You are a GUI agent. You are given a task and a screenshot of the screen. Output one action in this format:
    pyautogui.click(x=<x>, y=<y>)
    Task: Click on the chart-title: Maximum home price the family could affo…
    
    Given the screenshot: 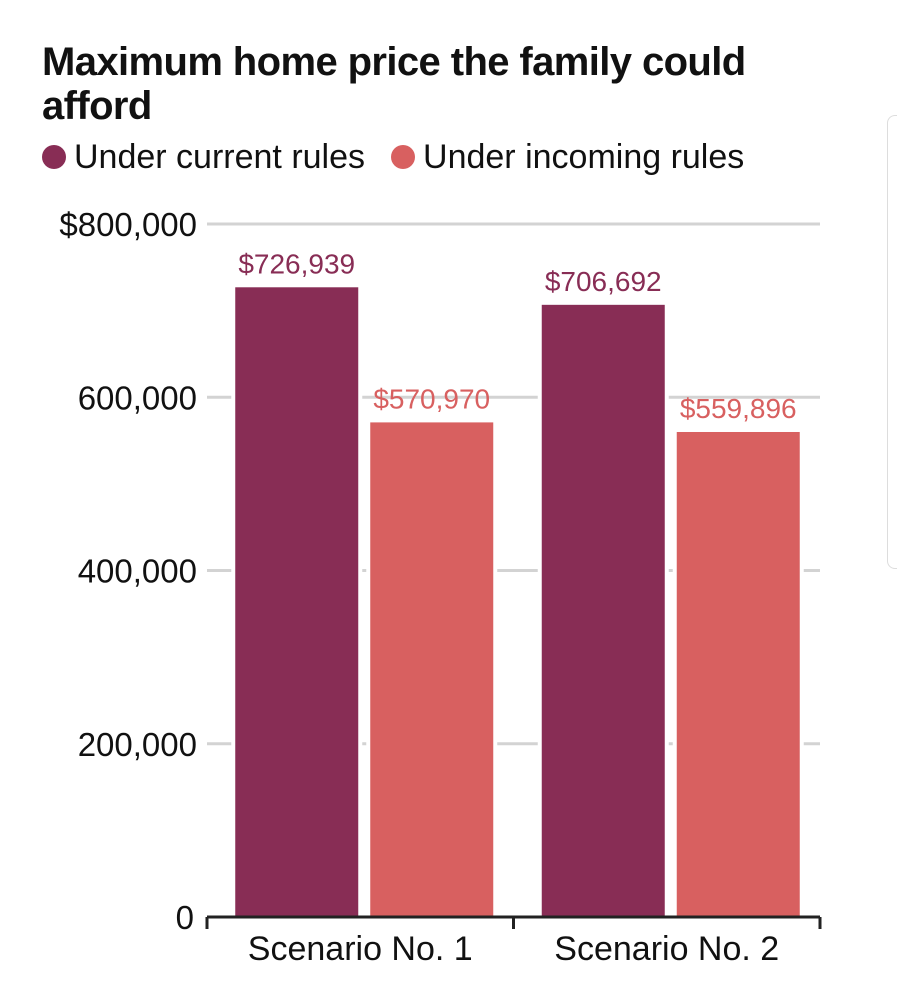 What is the action you would take?
    pyautogui.click(x=394, y=84)
    